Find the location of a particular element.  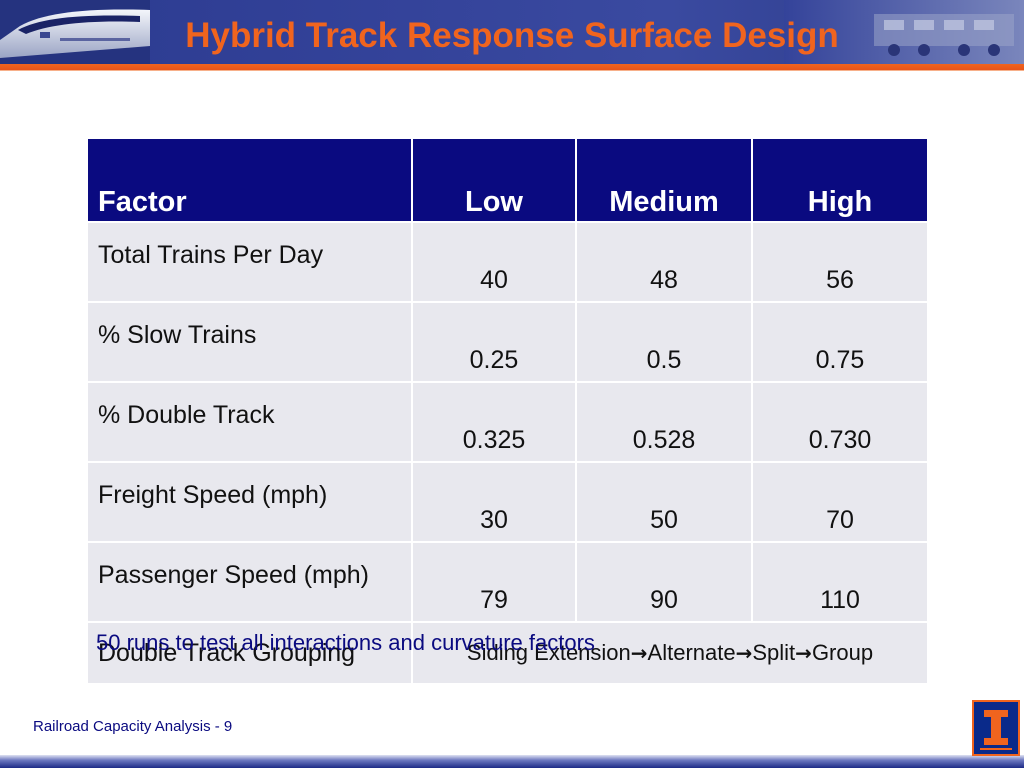

low-value: 30 is located at coordinates (494, 502).